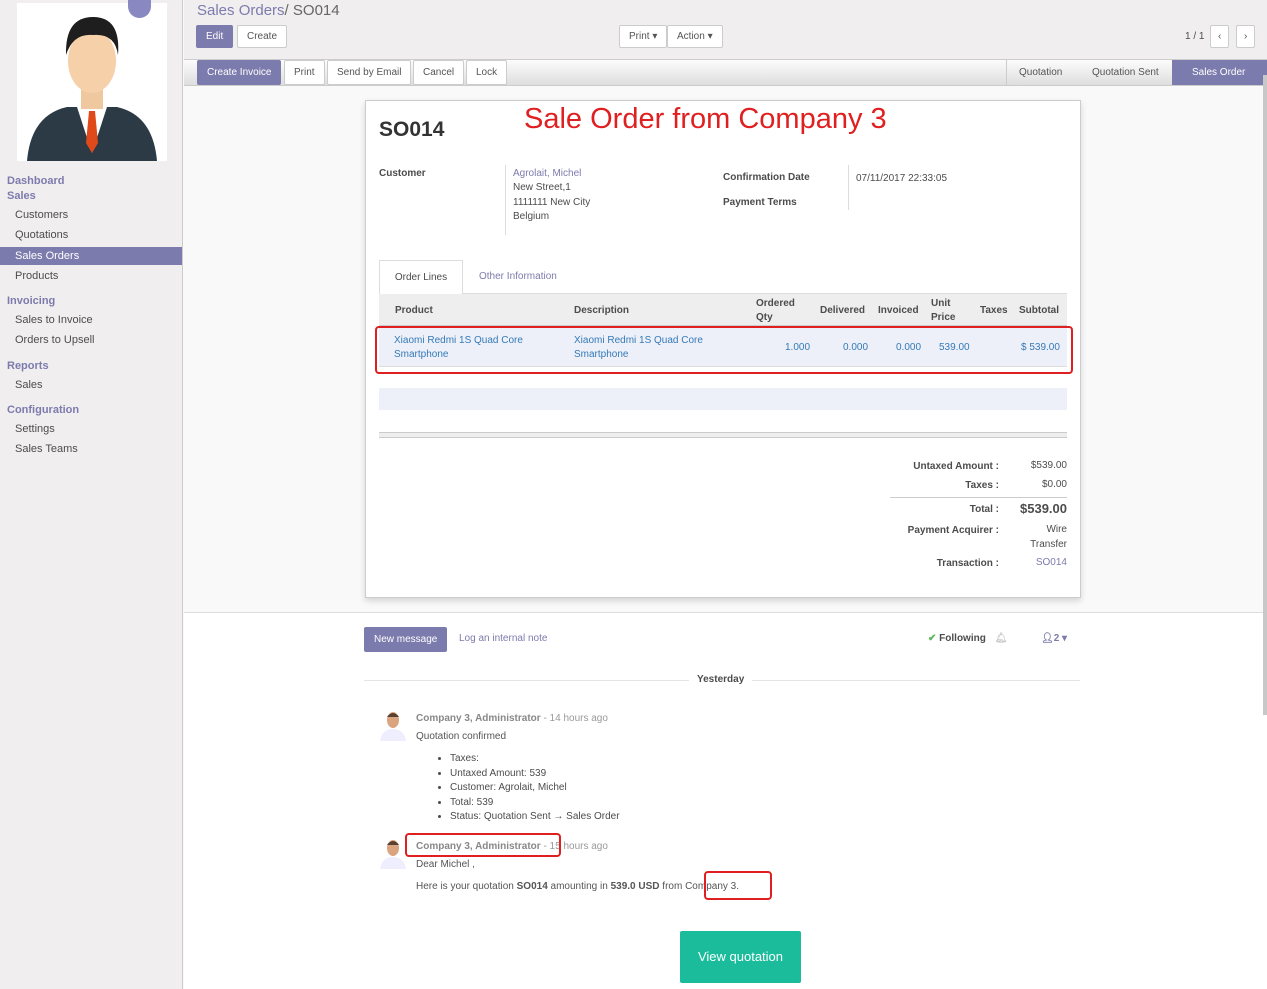 Image resolution: width=1267 pixels, height=989 pixels. Describe the element at coordinates (994, 310) in the screenshot. I see `col-taxes: Taxes` at that location.